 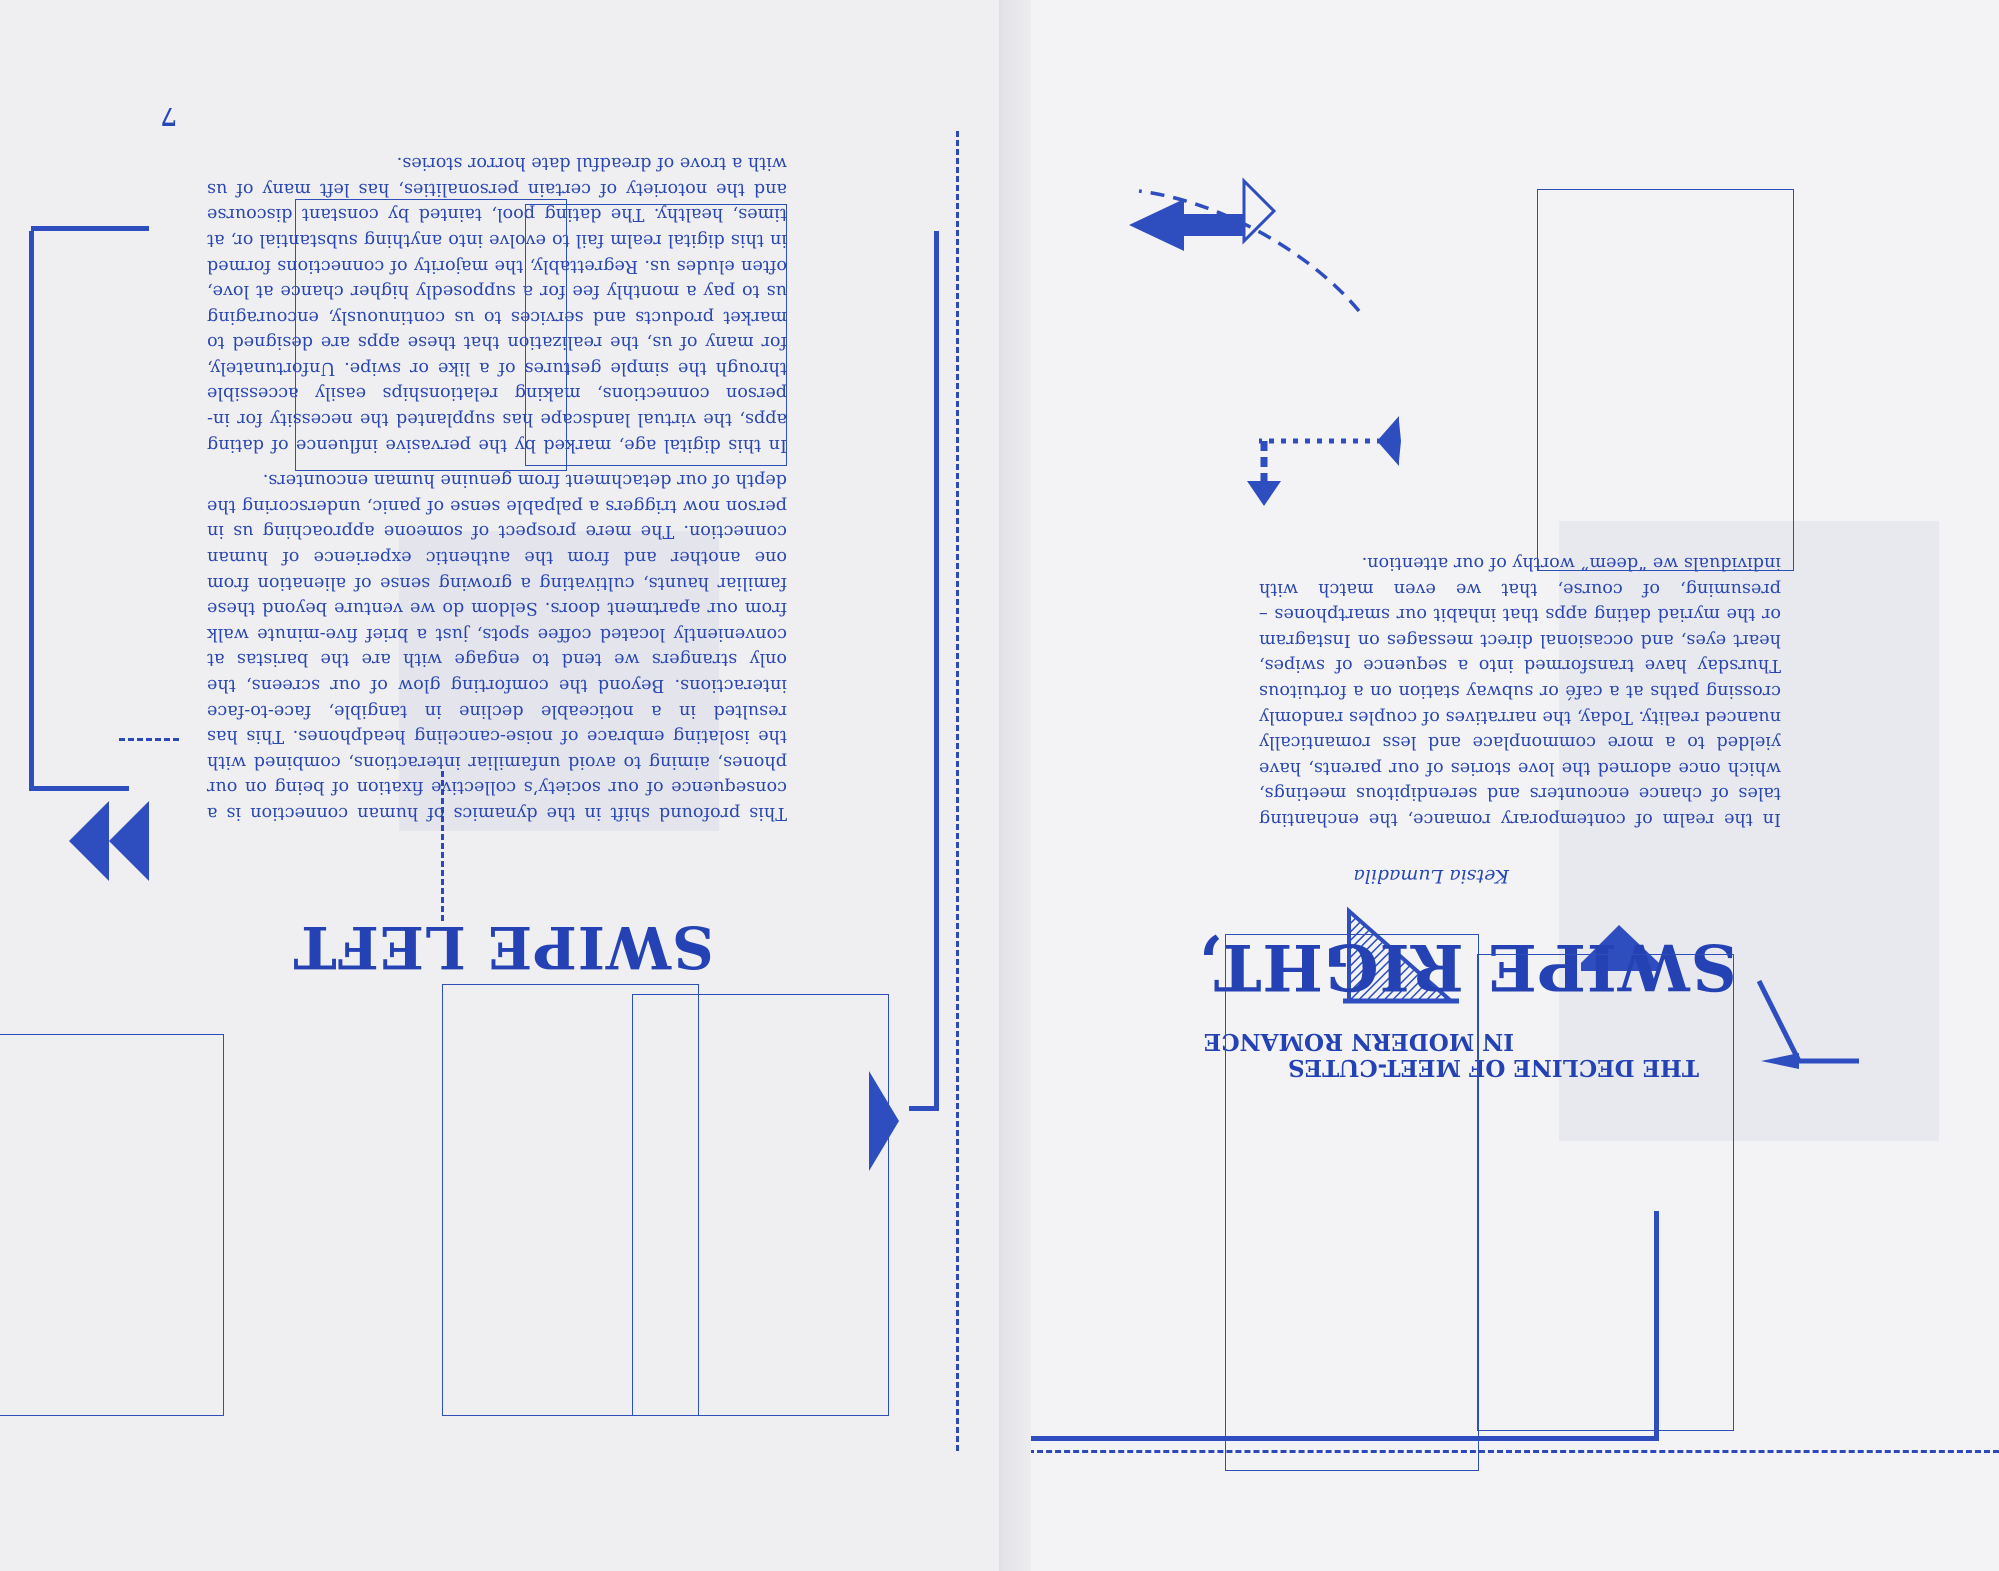 What do you see at coordinates (90, 228) in the screenshot?
I see `outer-bracket-top` at bounding box center [90, 228].